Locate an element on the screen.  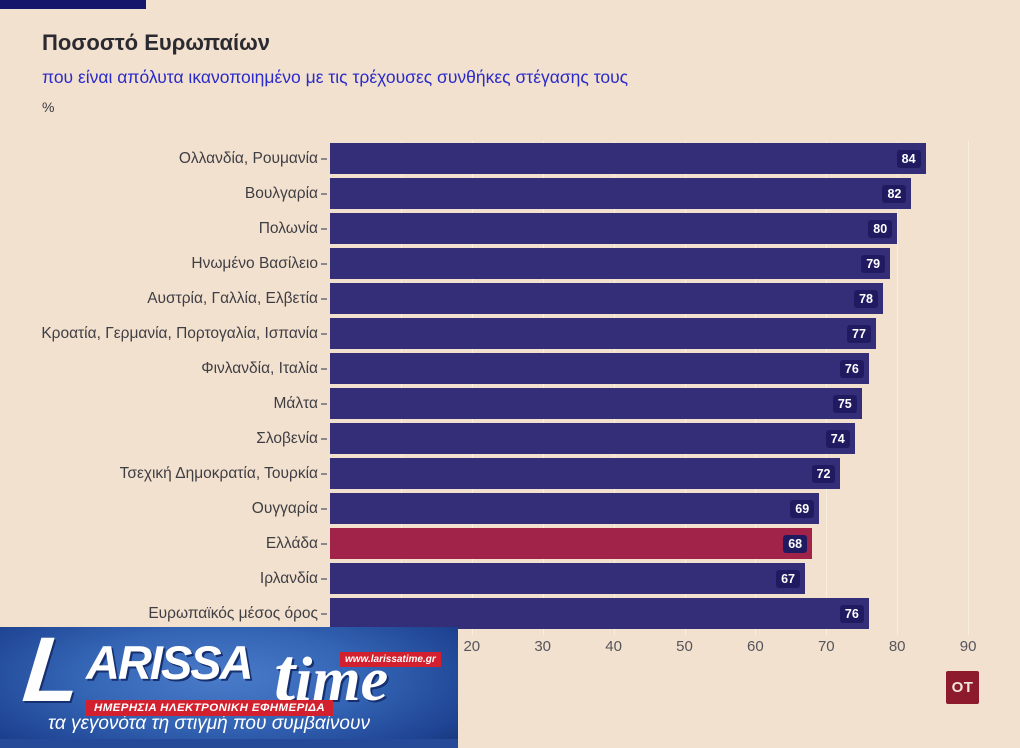
value-label: 77 is located at coordinates (859, 333).